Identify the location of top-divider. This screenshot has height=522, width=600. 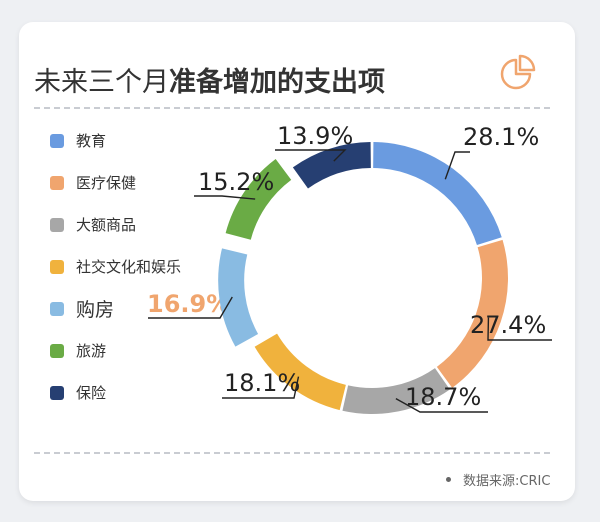
(292, 108).